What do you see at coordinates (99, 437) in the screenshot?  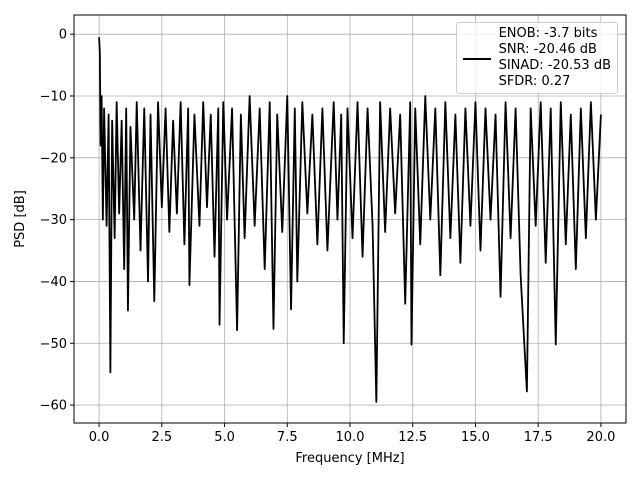 I see `x-tick-label: 0.0` at bounding box center [99, 437].